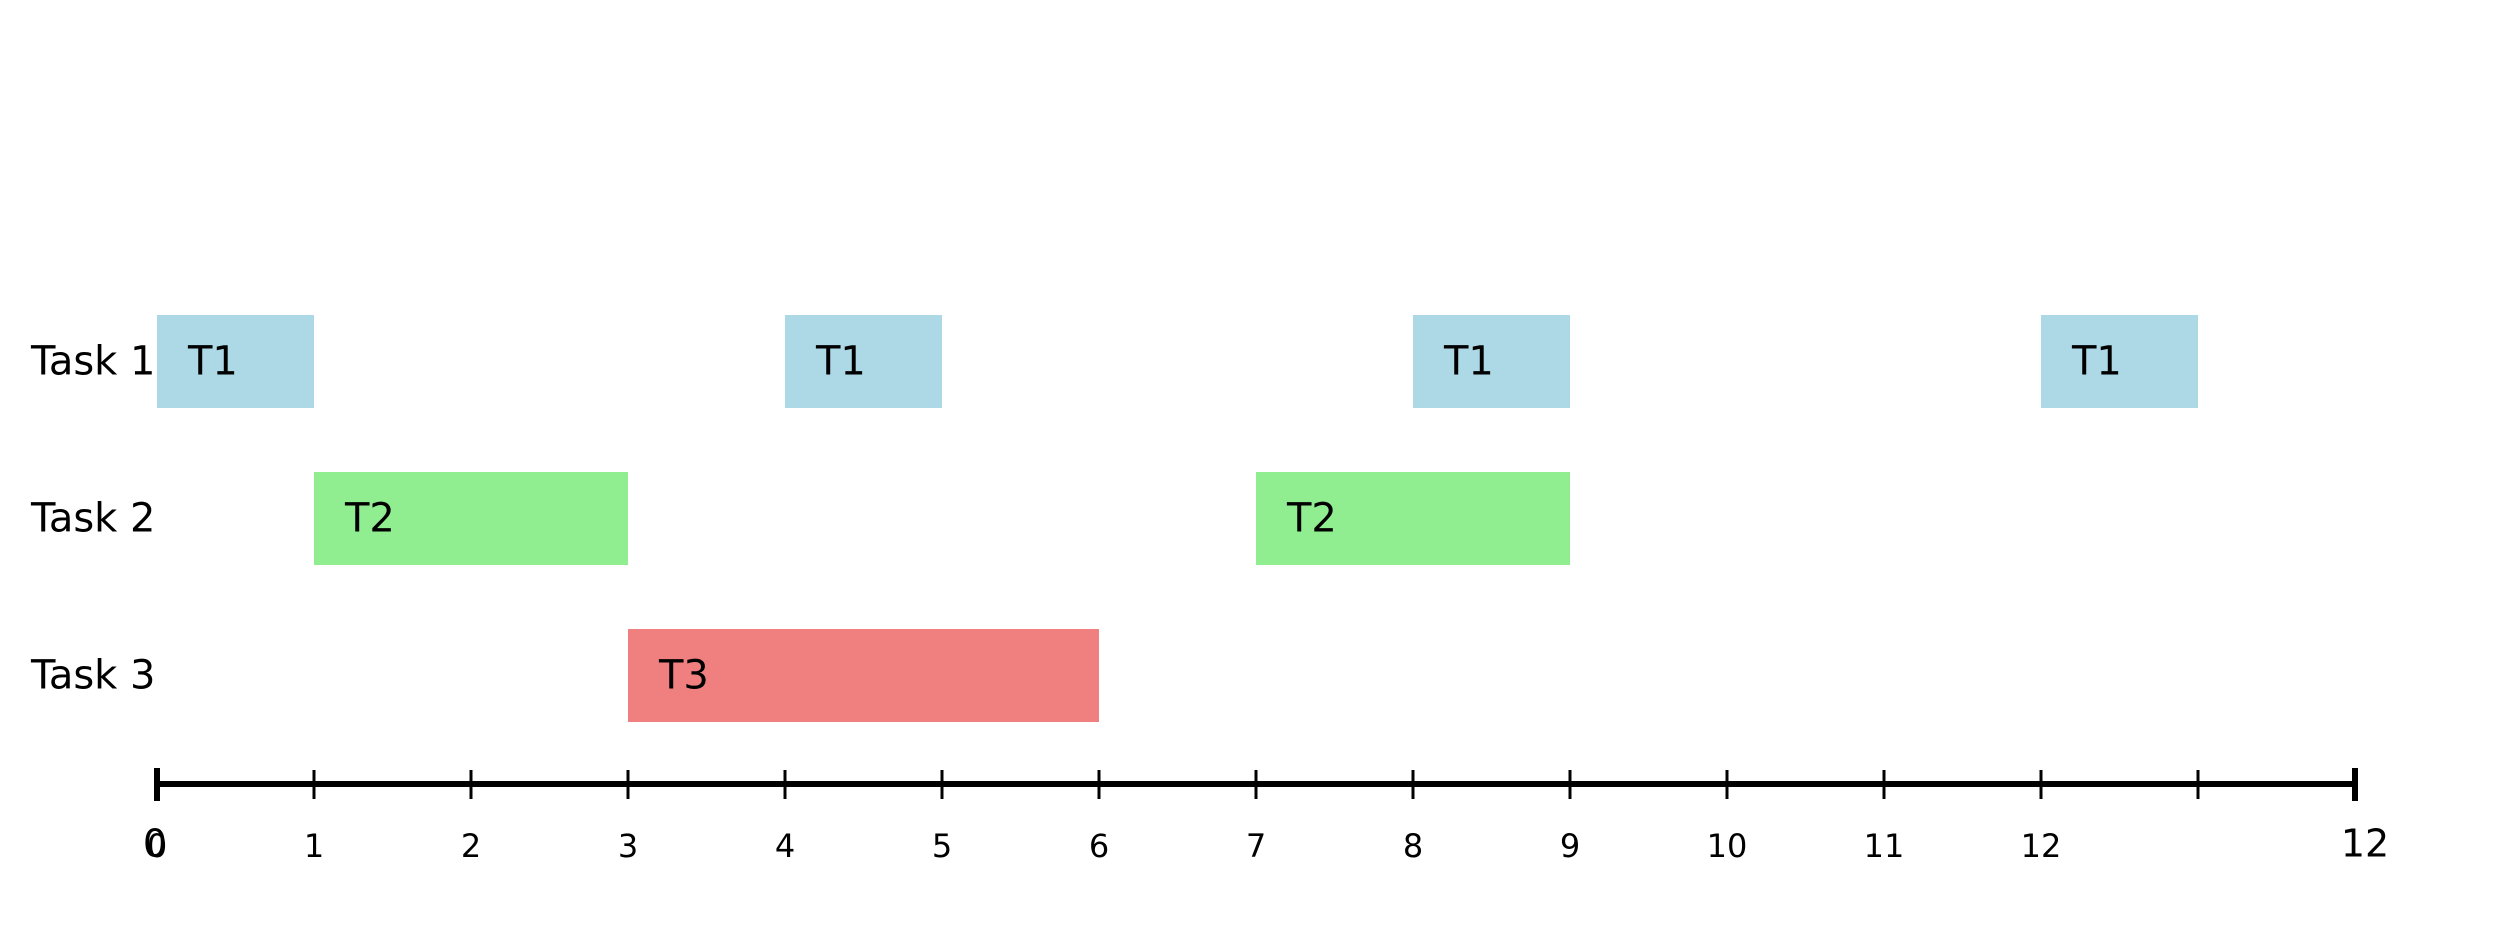 This screenshot has width=2500, height=942. What do you see at coordinates (1099, 846) in the screenshot?
I see `tick-label: 6` at bounding box center [1099, 846].